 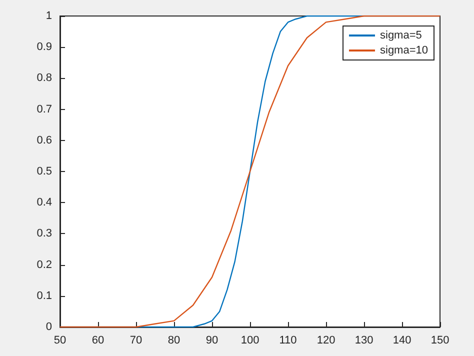 I want to click on y-tick-label: 0.1, so click(x=44, y=296).